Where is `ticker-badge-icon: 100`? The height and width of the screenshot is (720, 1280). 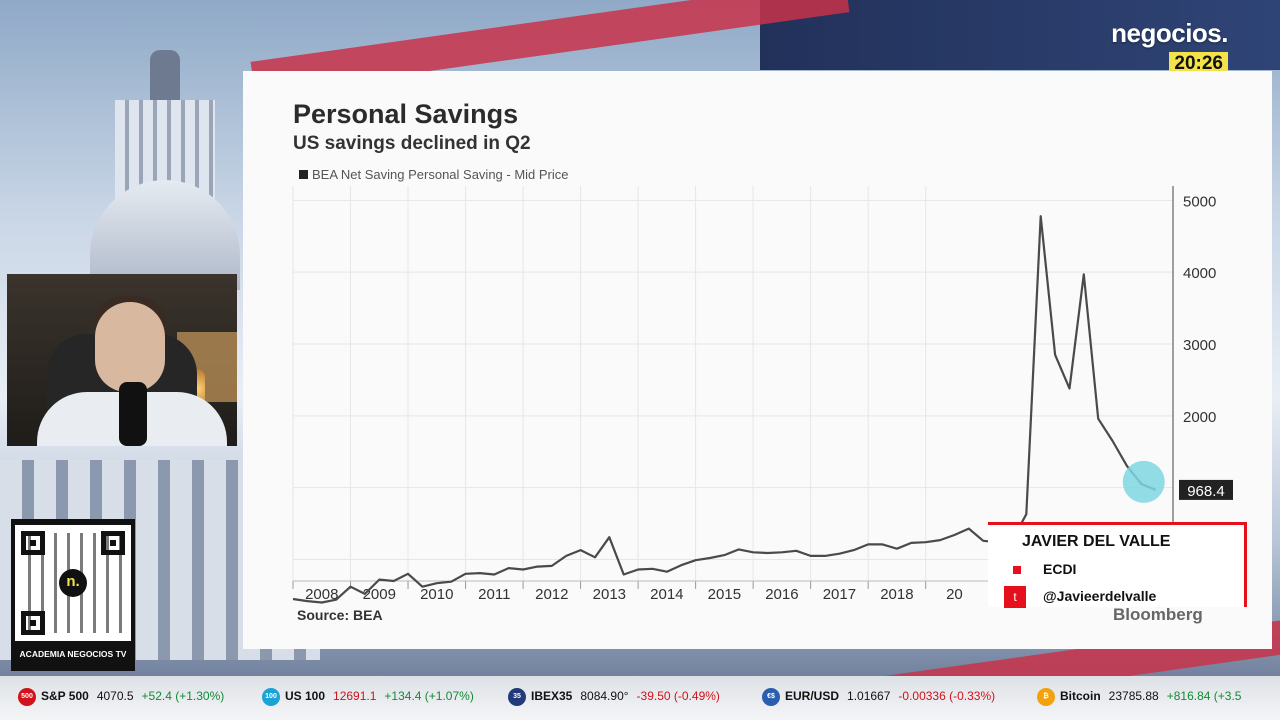
ticker-badge-icon: 100 is located at coordinates (271, 697).